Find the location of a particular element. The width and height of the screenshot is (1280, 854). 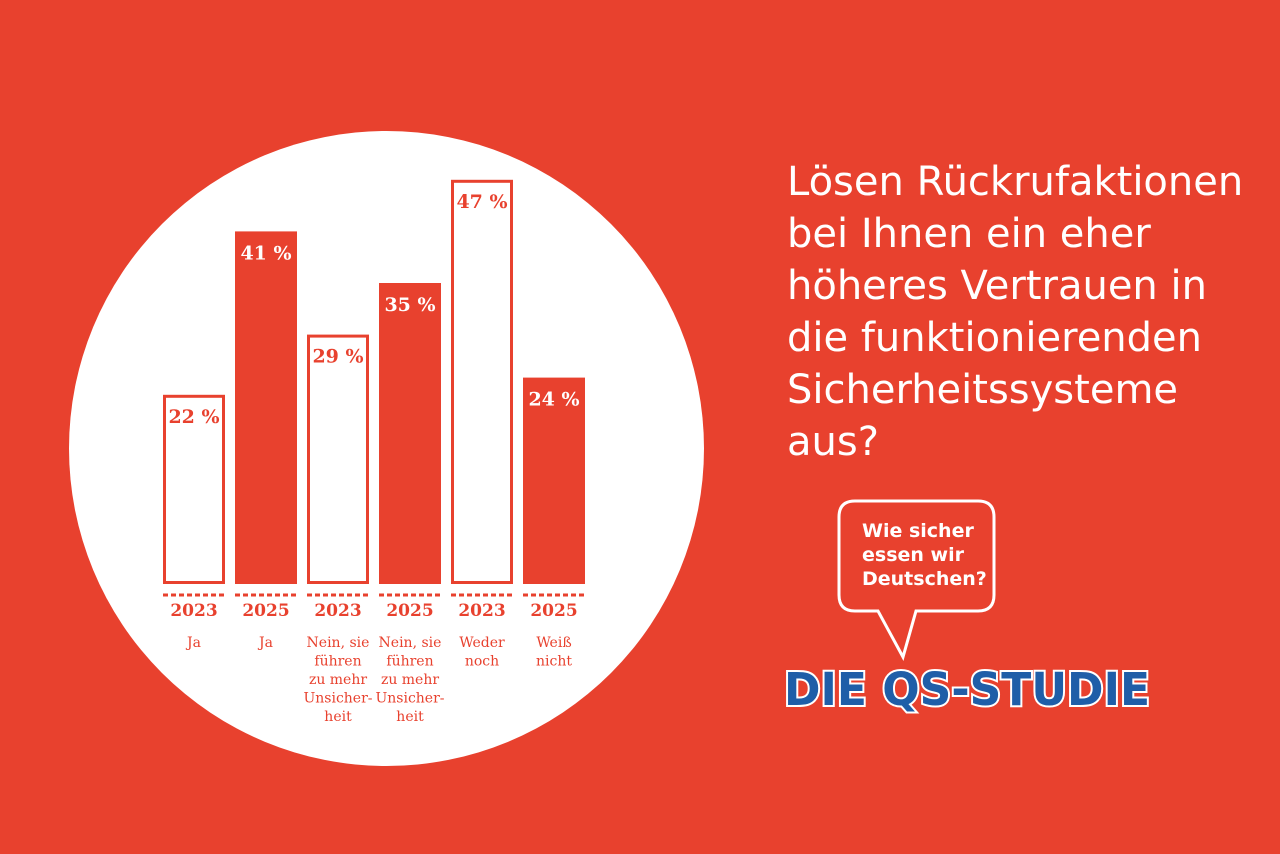

bar-value-label: 35 % is located at coordinates (409, 305).